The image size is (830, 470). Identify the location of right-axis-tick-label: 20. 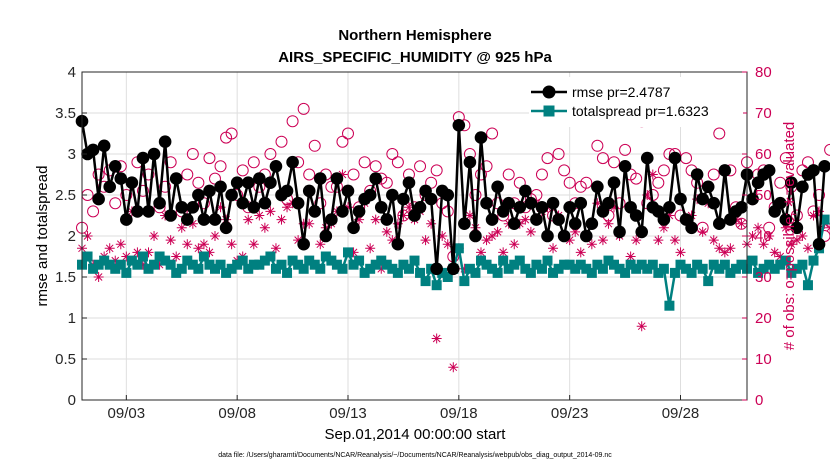
(763, 318).